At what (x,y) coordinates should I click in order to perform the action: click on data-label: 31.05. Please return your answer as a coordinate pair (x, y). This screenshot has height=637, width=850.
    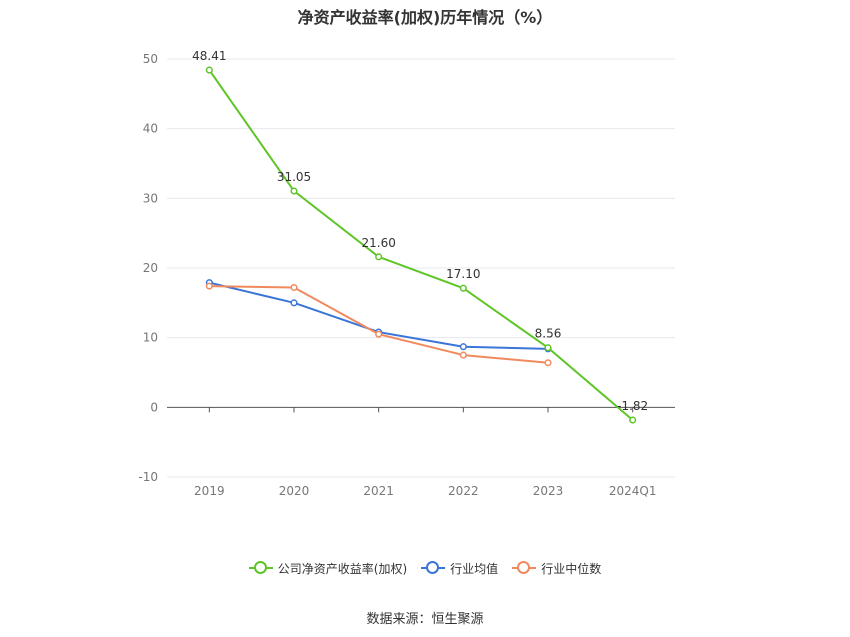
    Looking at the image, I should click on (294, 177).